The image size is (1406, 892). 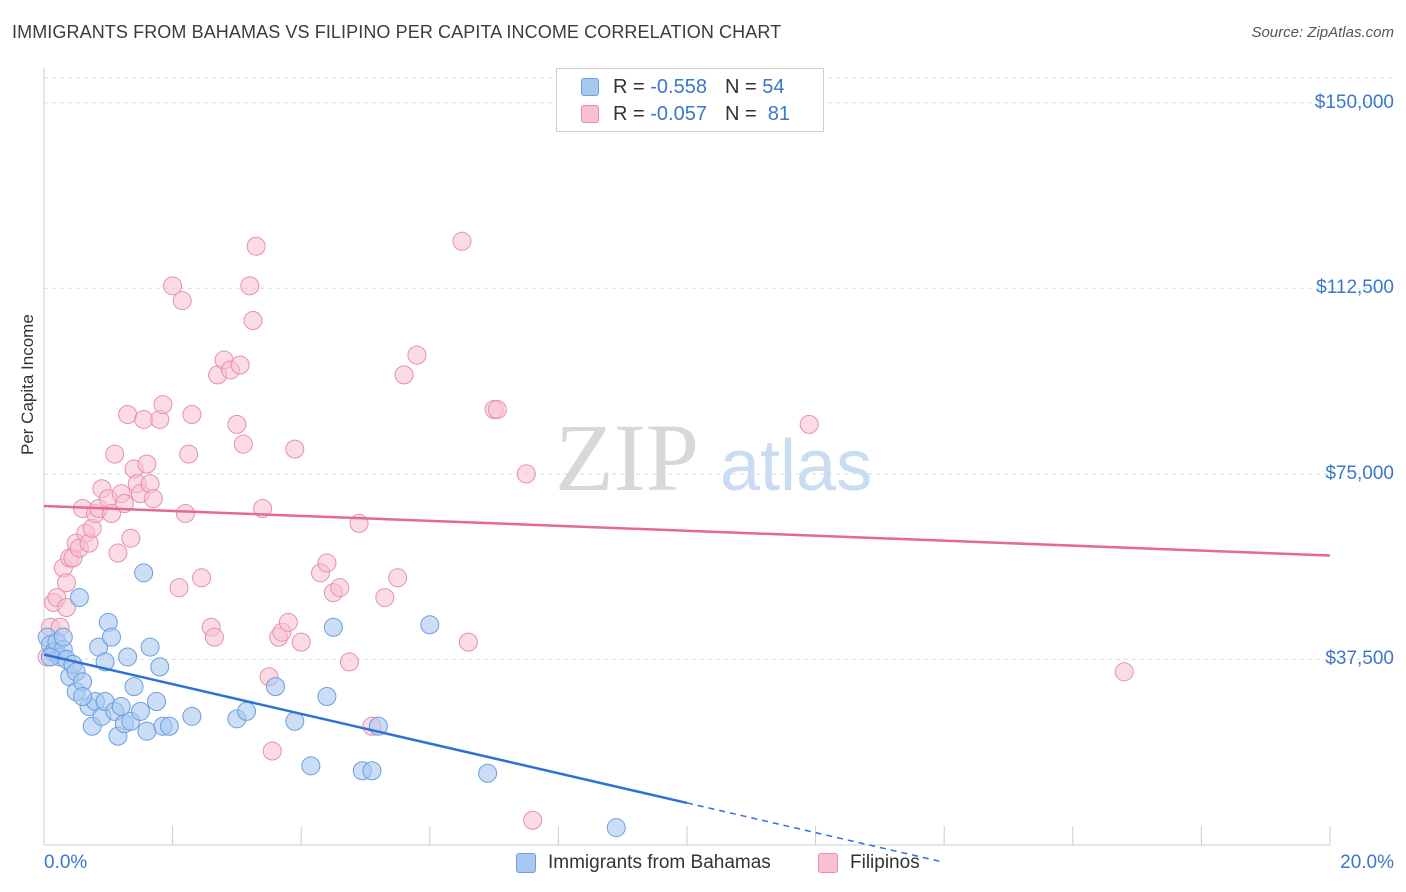 What do you see at coordinates (659, 862) in the screenshot?
I see `series-label-bahamas: Immigrants from Bahamas` at bounding box center [659, 862].